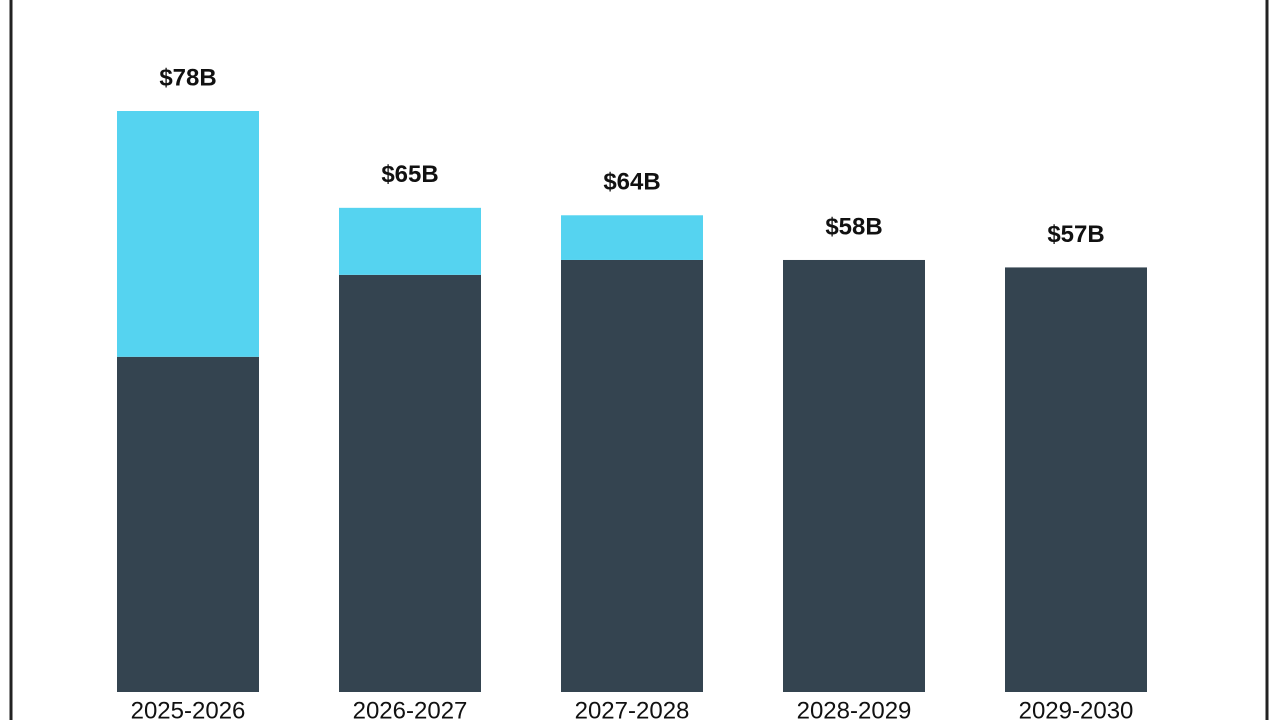  Describe the element at coordinates (187, 77) in the screenshot. I see `total-label: $78B` at that location.